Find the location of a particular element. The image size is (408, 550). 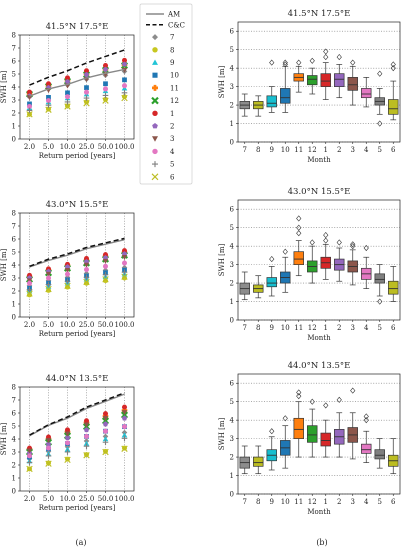

legend-label: 11 is located at coordinates (174, 88).